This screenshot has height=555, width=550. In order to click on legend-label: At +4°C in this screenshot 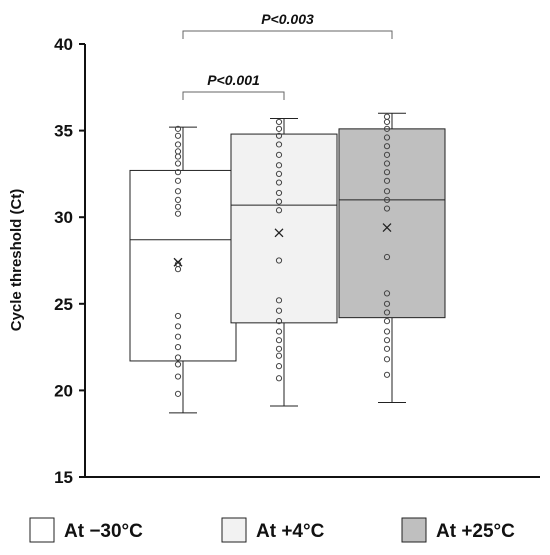, I will do `click(290, 531)`.